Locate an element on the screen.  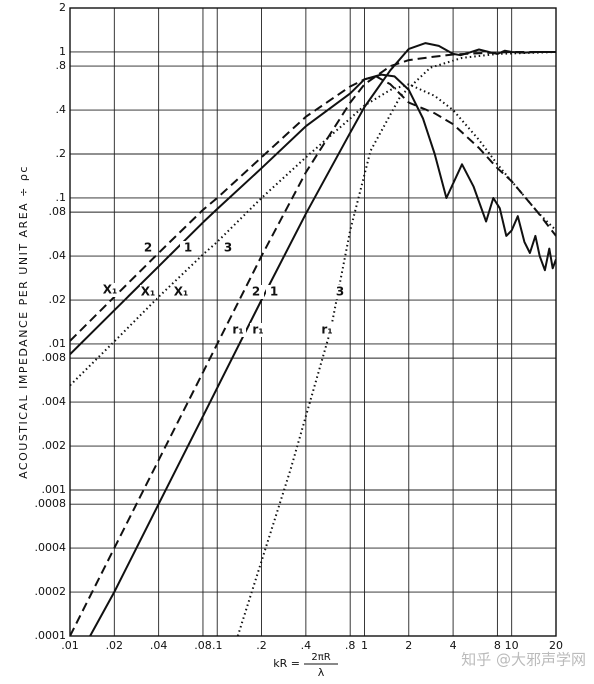
x-tick-label: .04 is located at coordinates (159, 645).